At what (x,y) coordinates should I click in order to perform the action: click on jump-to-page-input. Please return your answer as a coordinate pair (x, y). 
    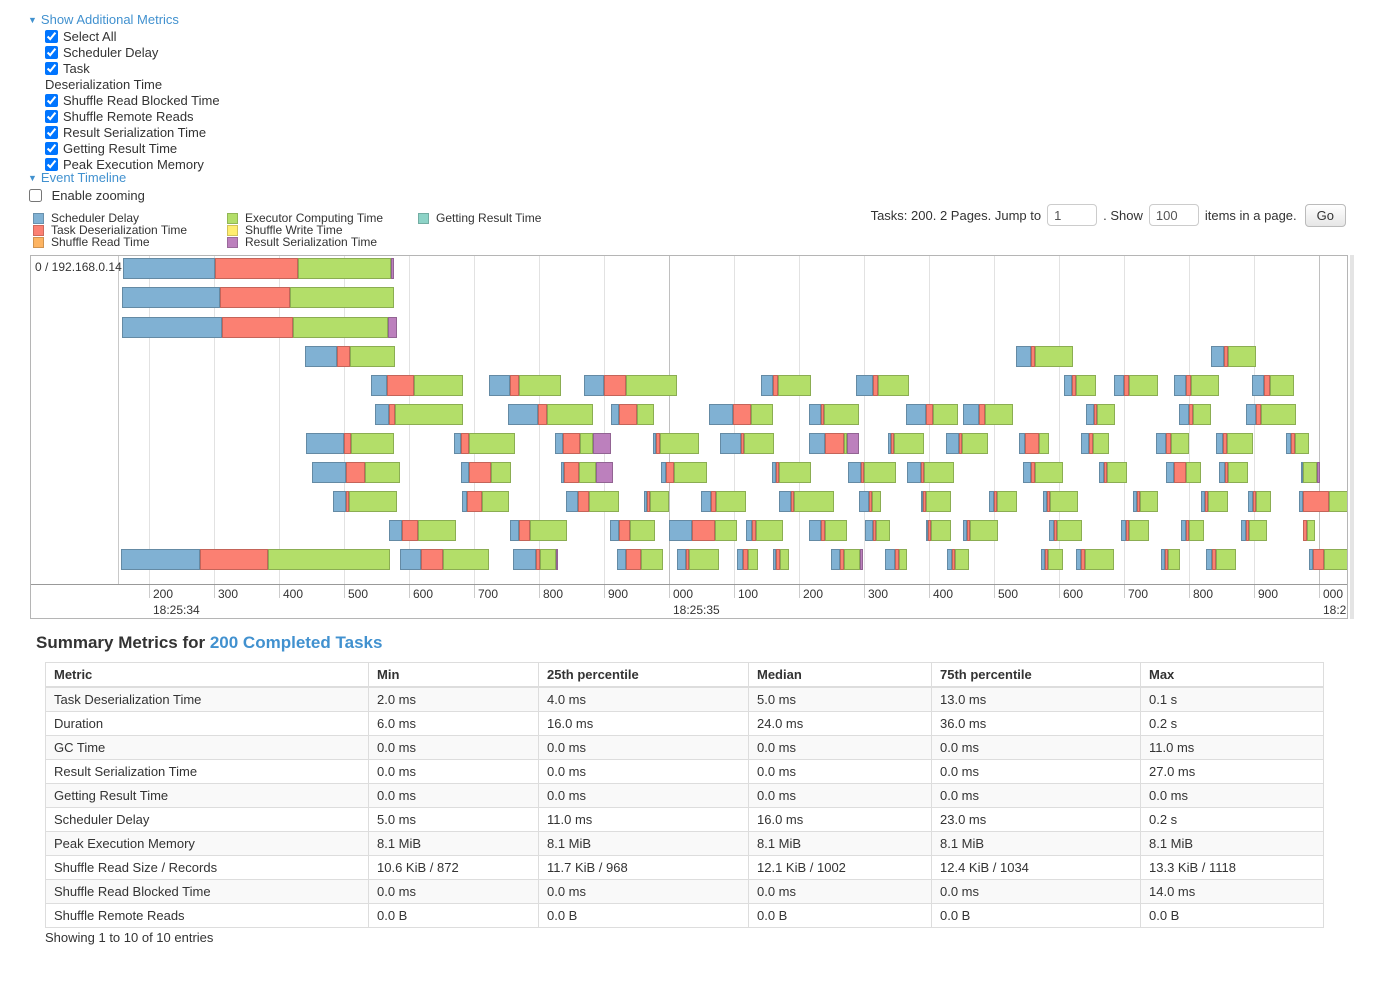
    Looking at the image, I should click on (1072, 215).